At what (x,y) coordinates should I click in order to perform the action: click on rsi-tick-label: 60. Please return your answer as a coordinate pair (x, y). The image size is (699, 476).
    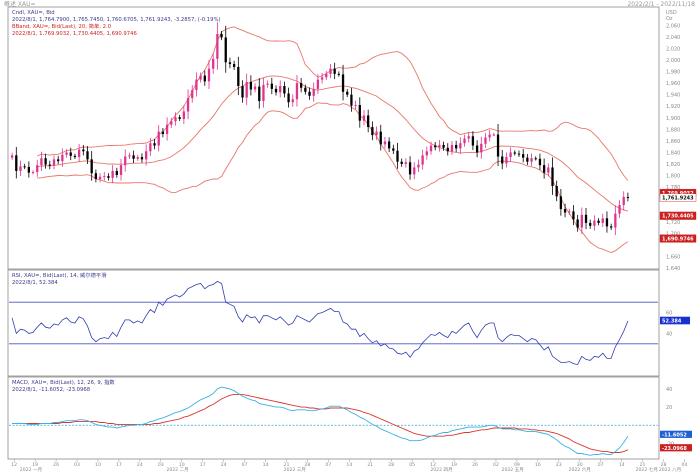
    Looking at the image, I should click on (669, 314).